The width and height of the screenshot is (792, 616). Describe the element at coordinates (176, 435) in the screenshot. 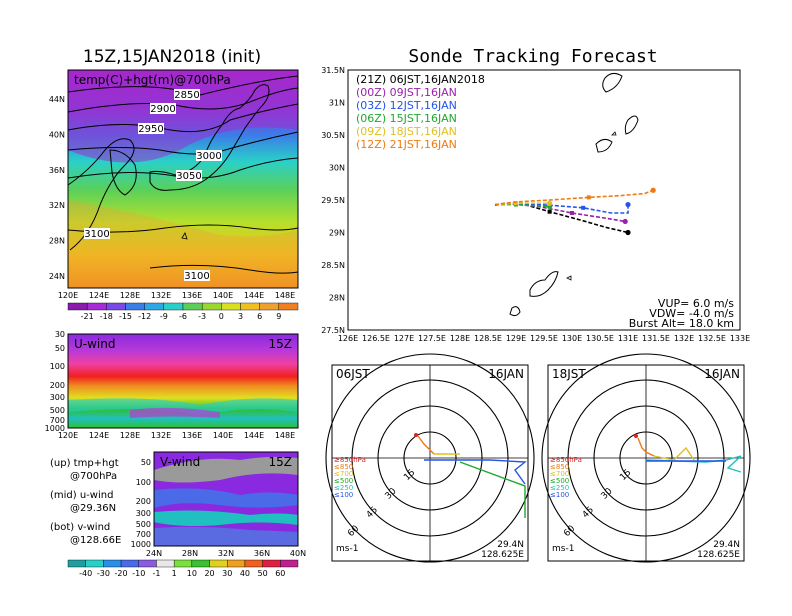

I see `uwind-lon-ticks: 120E 124E 128E 132E 136E 140E 144E 148E` at that location.